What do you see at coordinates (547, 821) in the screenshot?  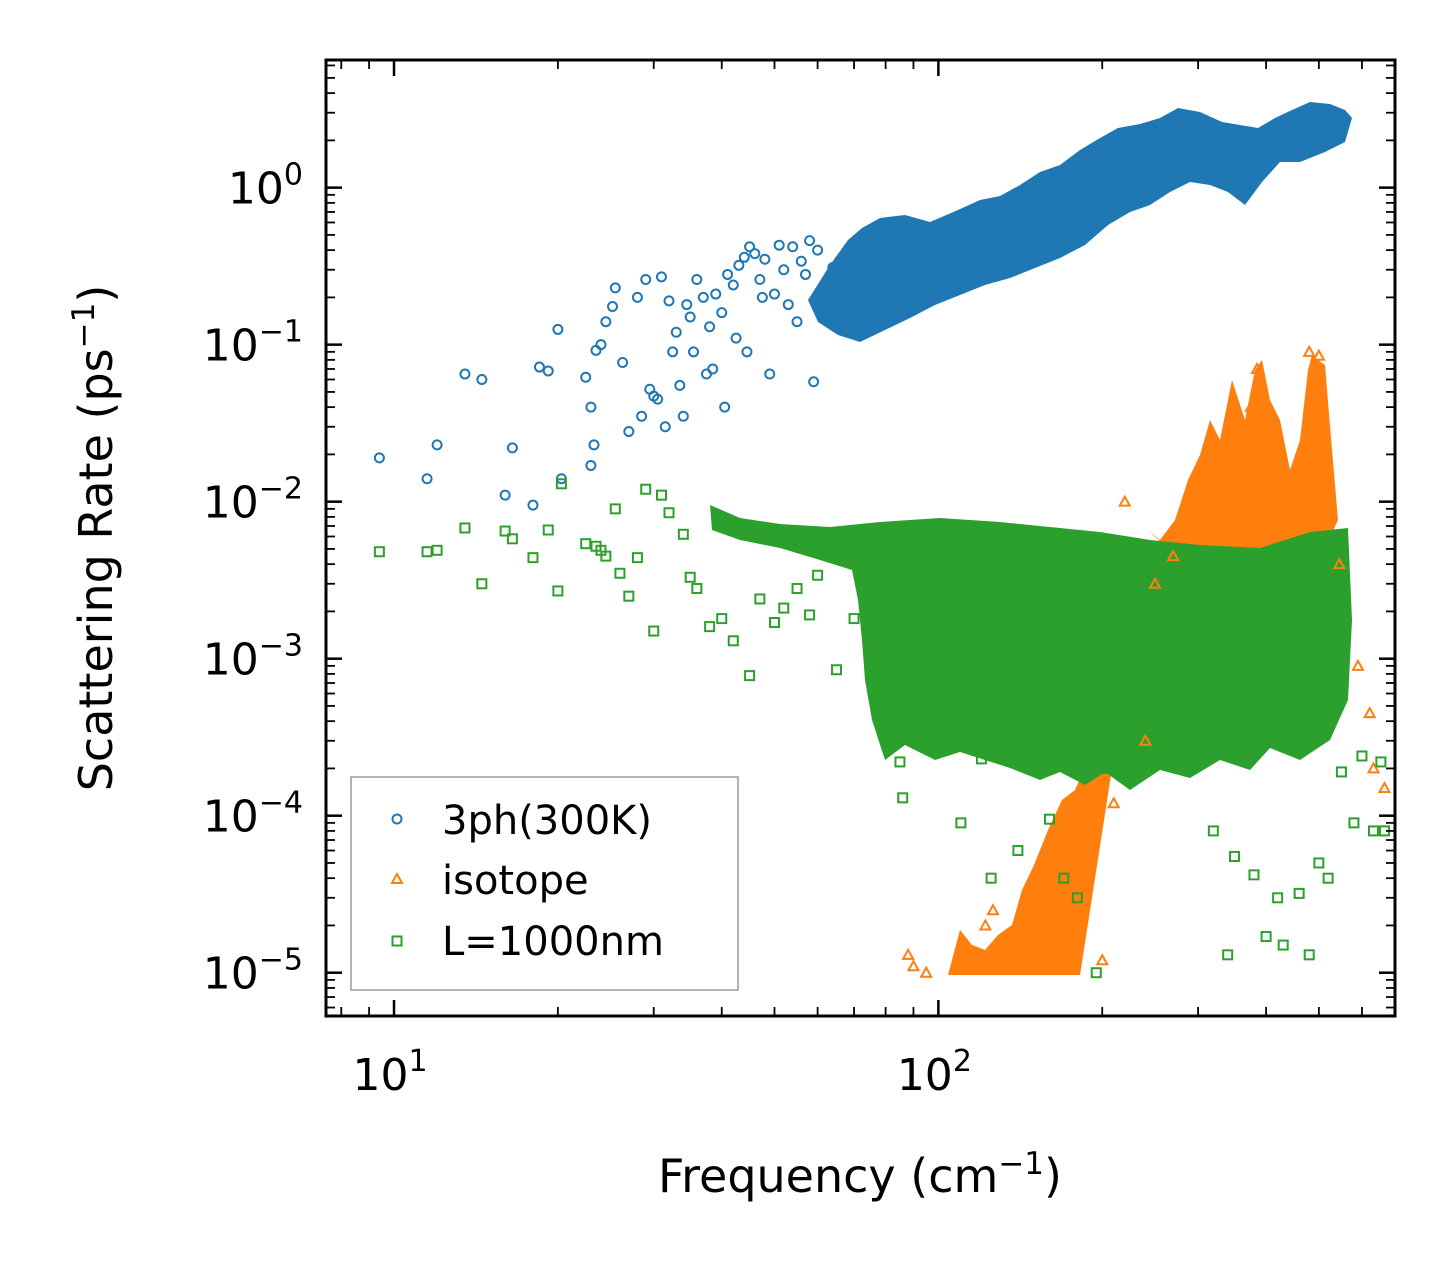 I see `legend-label-3ph: 3ph(300K)` at bounding box center [547, 821].